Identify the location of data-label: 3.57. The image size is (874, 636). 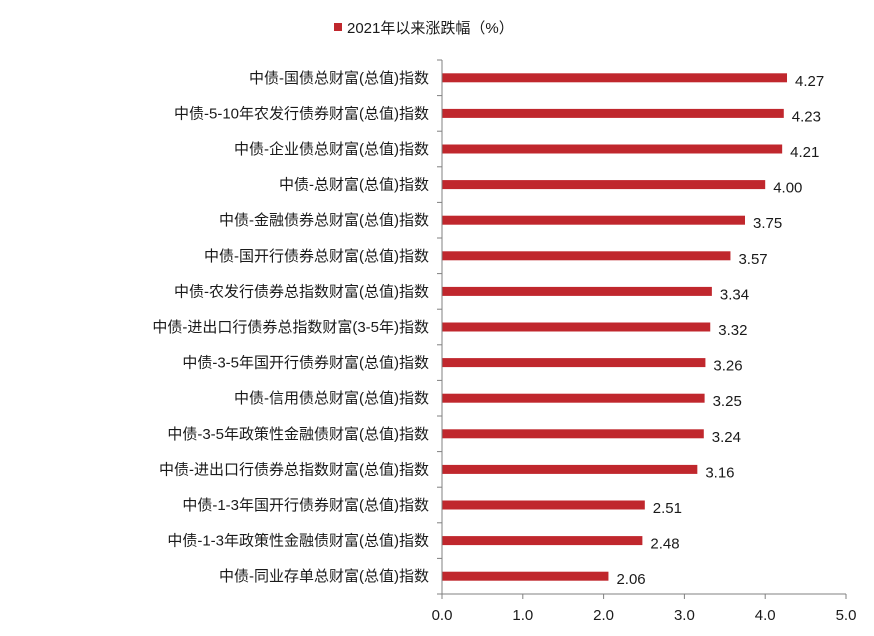
(752, 259).